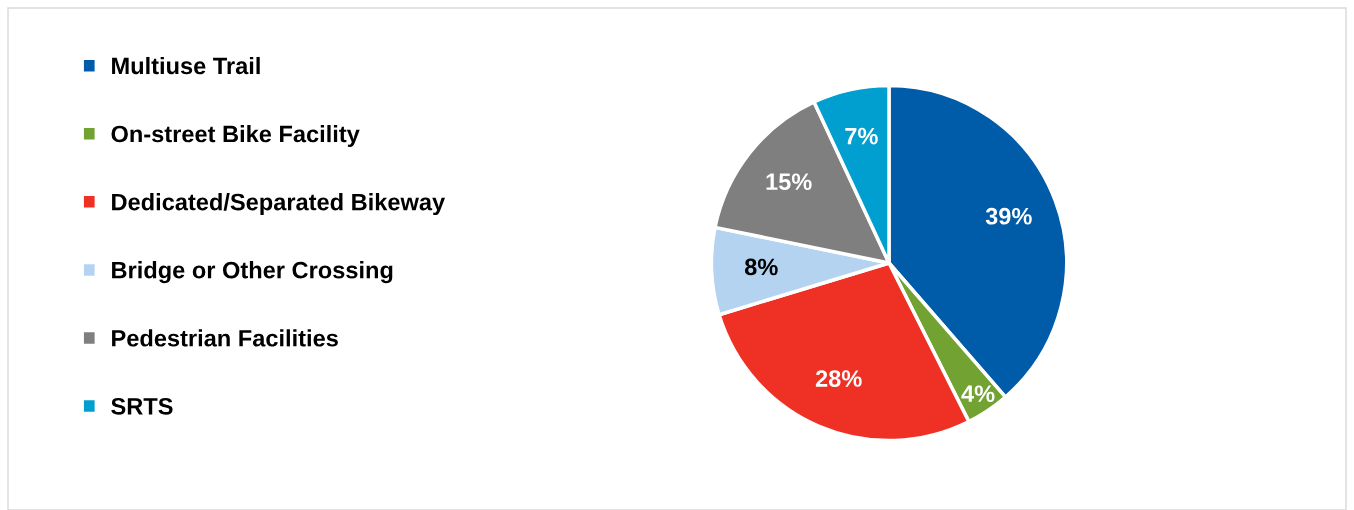 This screenshot has width=1354, height=510. What do you see at coordinates (235, 136) in the screenshot?
I see `legend-label: On-street Bike Facility` at bounding box center [235, 136].